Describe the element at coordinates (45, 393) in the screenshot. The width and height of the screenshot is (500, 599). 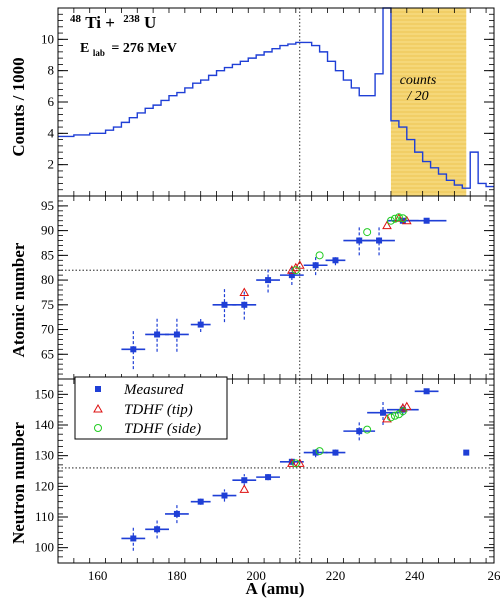
I see `y-tick-label: 150` at that location.